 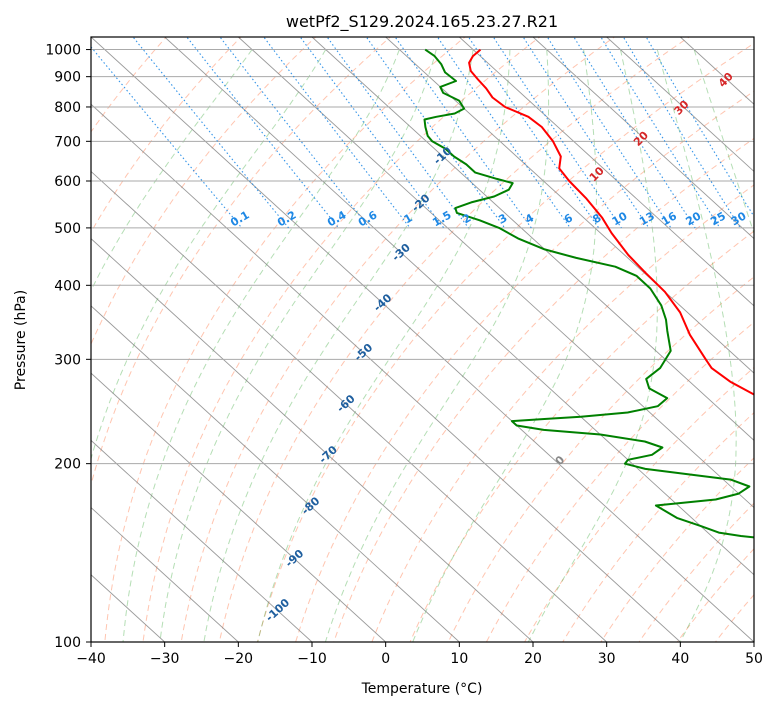 What do you see at coordinates (67, 182) in the screenshot?
I see `y-tick-label: 600` at bounding box center [67, 182].